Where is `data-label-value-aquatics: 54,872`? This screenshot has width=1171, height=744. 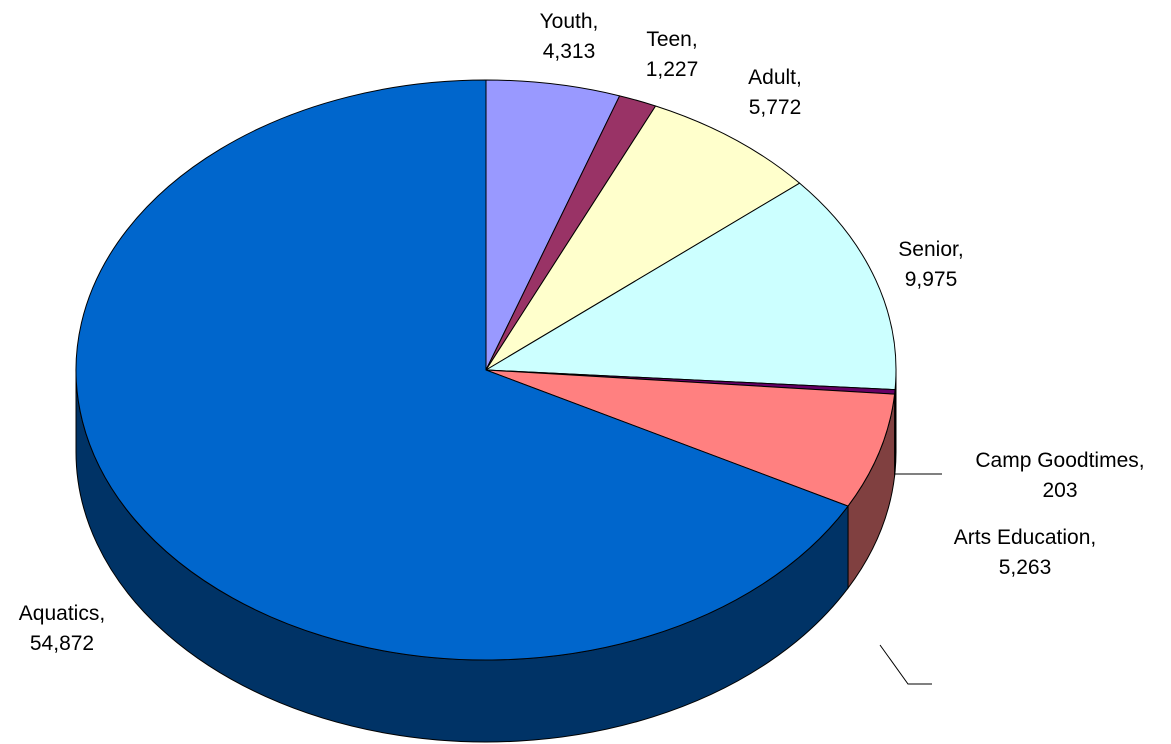
data-label-value-aquatics: 54,872 is located at coordinates (62, 643).